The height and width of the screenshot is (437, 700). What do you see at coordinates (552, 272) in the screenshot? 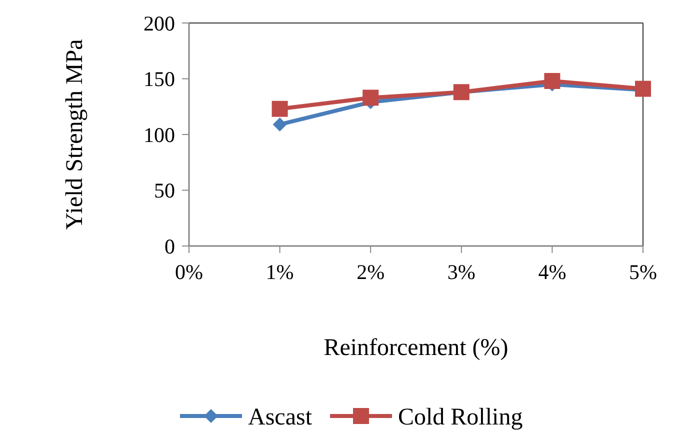
I see `x-tick-label: 4%` at bounding box center [552, 272].